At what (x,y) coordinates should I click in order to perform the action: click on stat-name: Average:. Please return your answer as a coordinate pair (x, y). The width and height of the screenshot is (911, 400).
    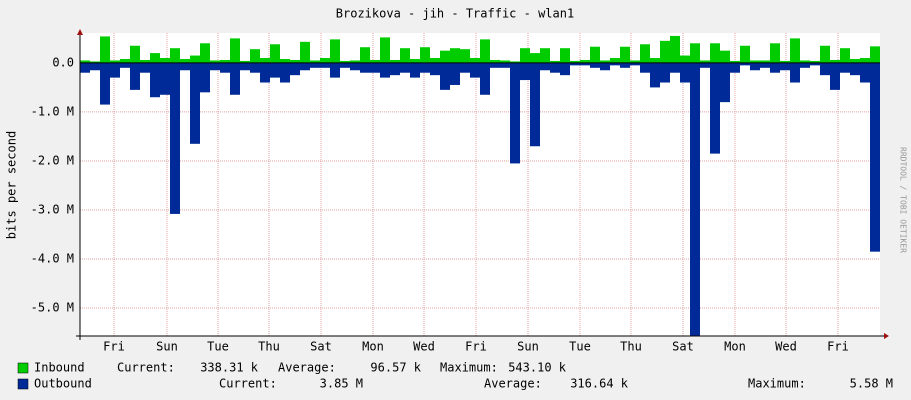
    Looking at the image, I should click on (513, 384).